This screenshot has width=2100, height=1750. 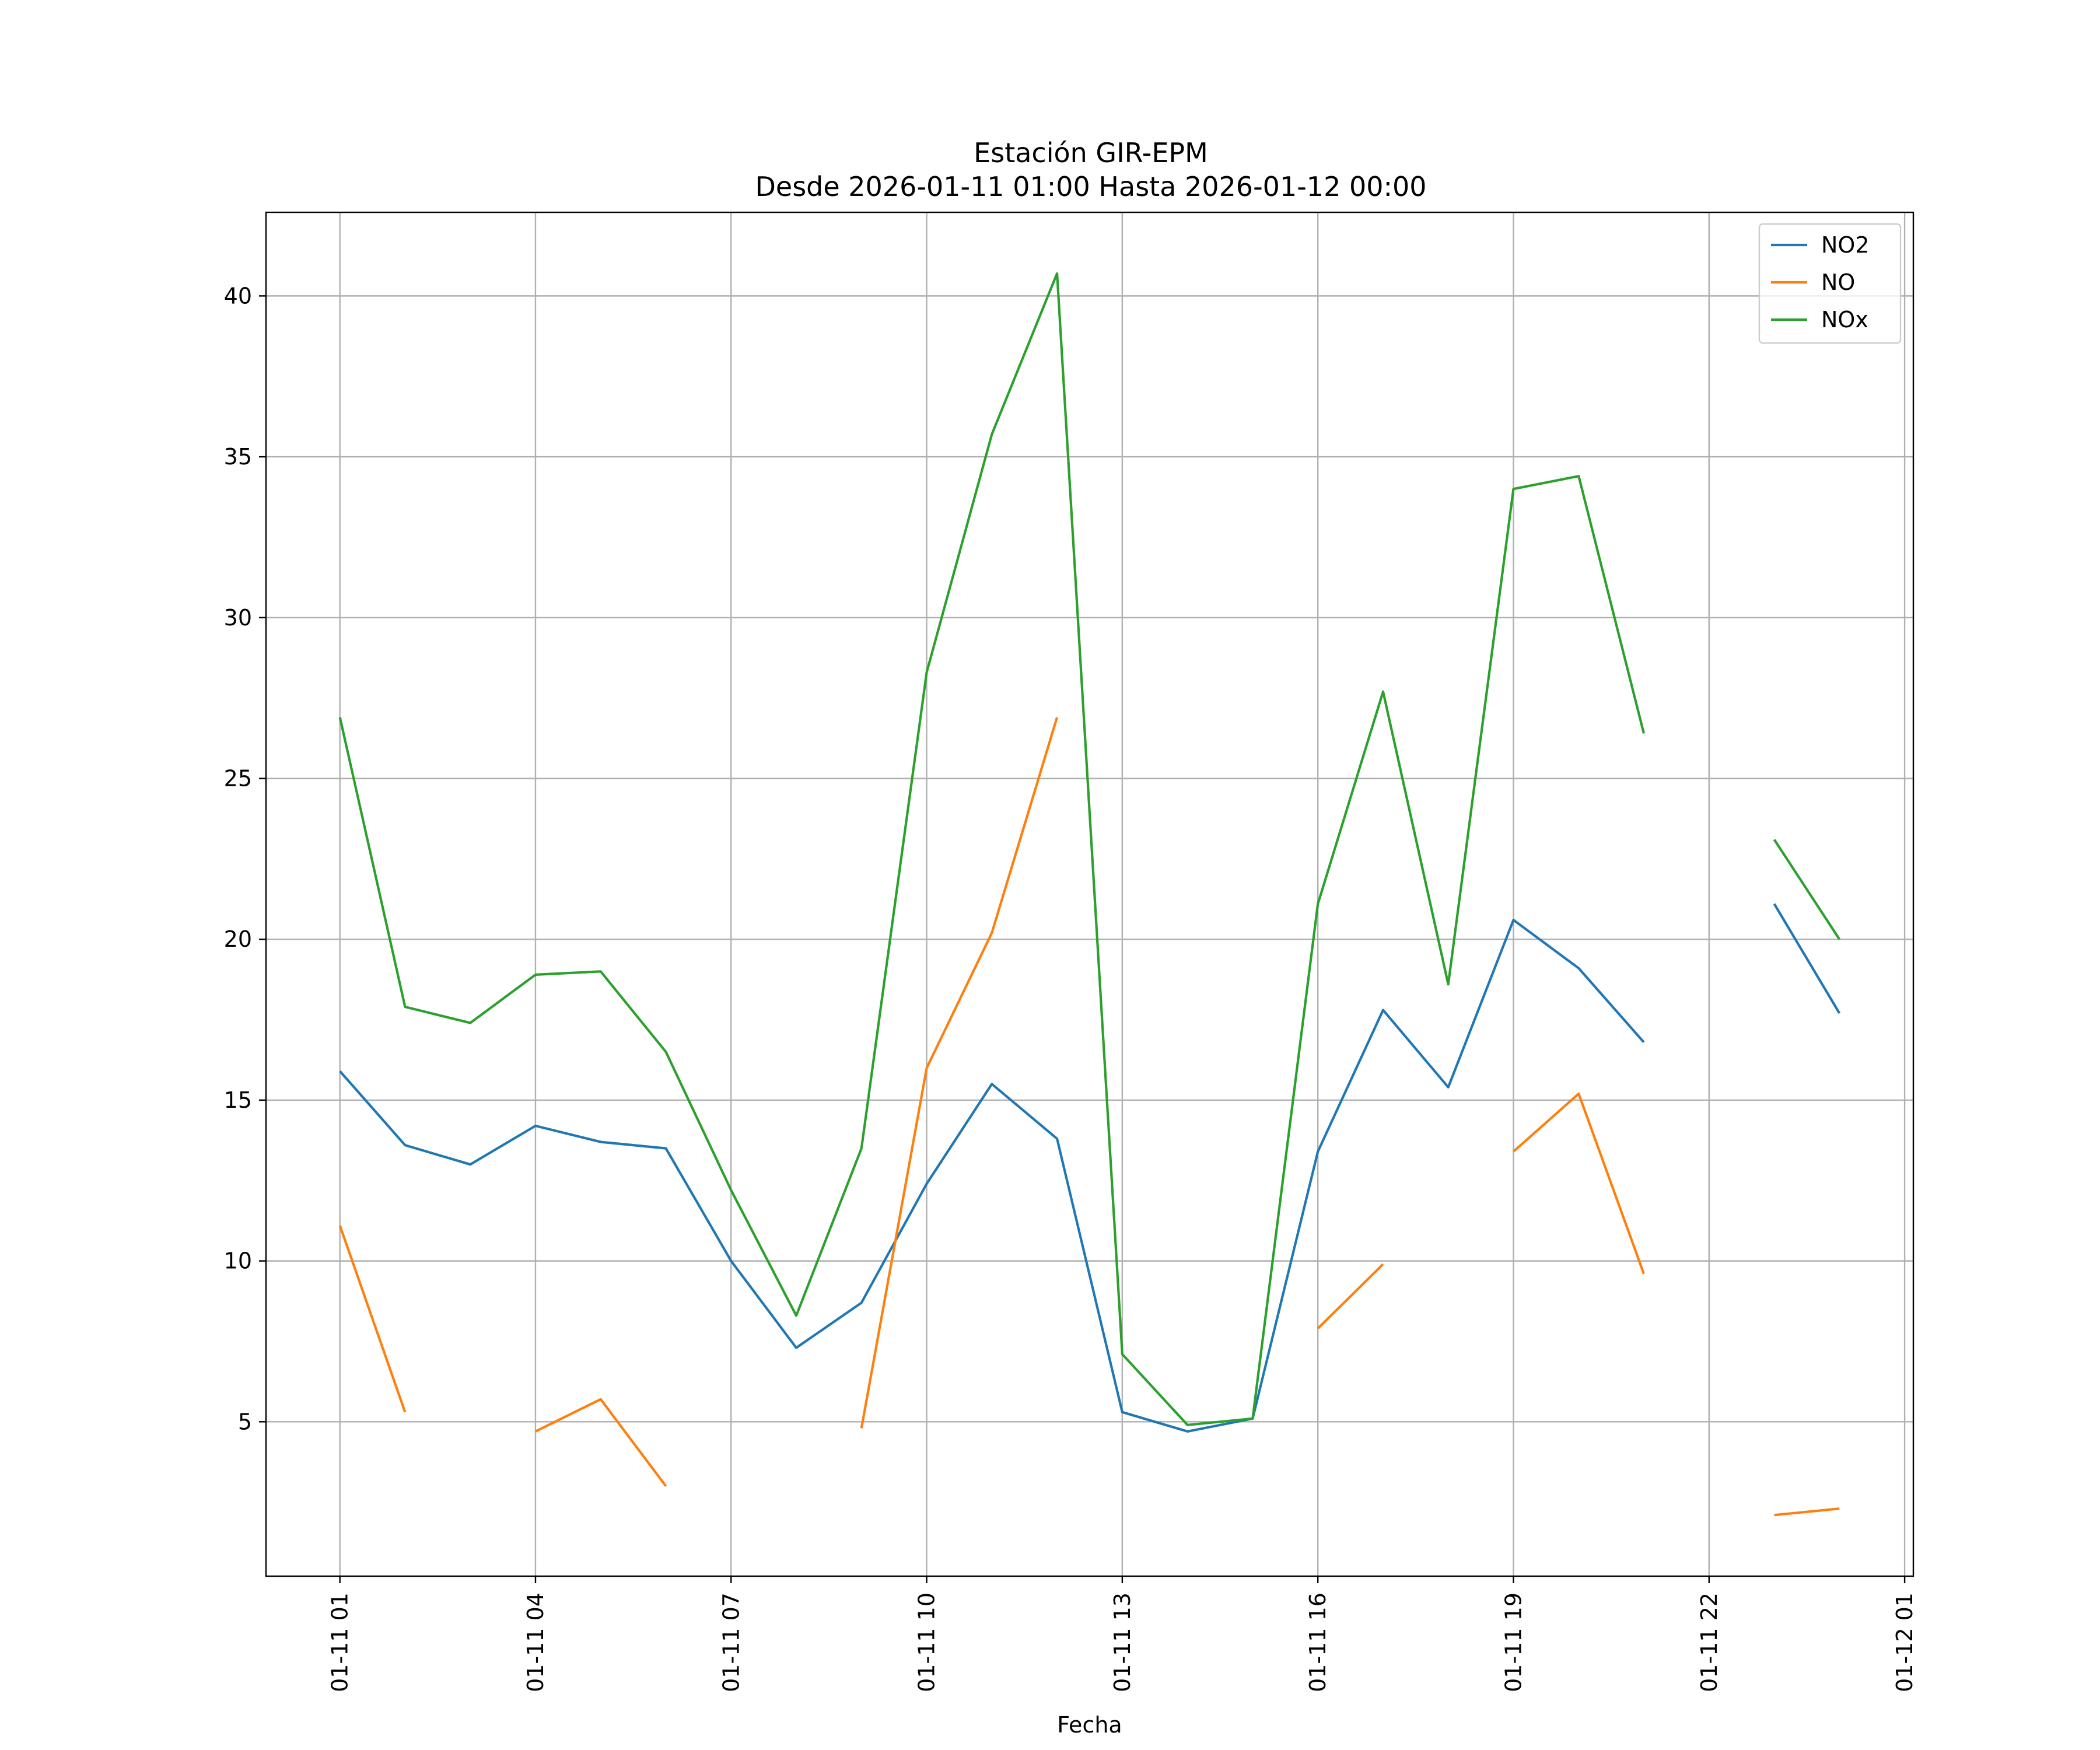 I want to click on y-tick-label: 40, so click(x=238, y=296).